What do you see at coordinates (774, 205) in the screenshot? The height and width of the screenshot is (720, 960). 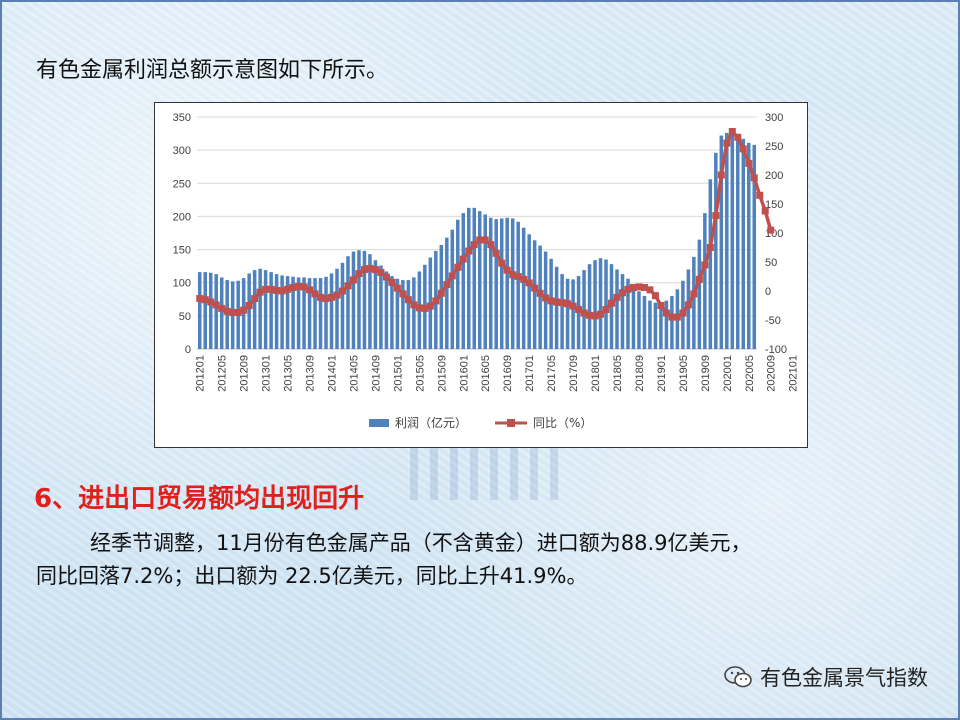 I see `y-right-tick-label: 150` at bounding box center [774, 205].